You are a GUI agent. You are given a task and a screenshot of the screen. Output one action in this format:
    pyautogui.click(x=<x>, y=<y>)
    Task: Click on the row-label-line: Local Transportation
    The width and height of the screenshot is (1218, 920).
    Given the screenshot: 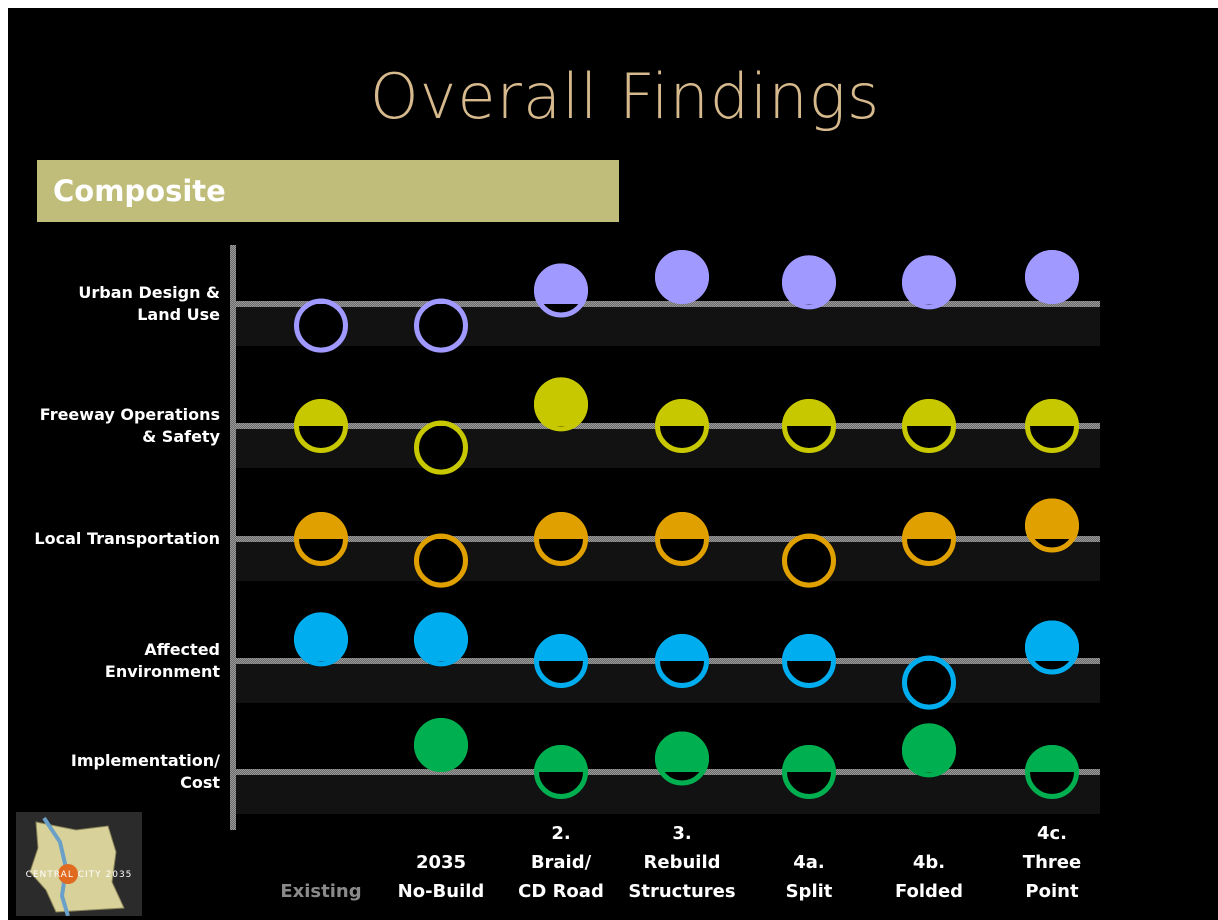 What is the action you would take?
    pyautogui.click(x=127, y=538)
    